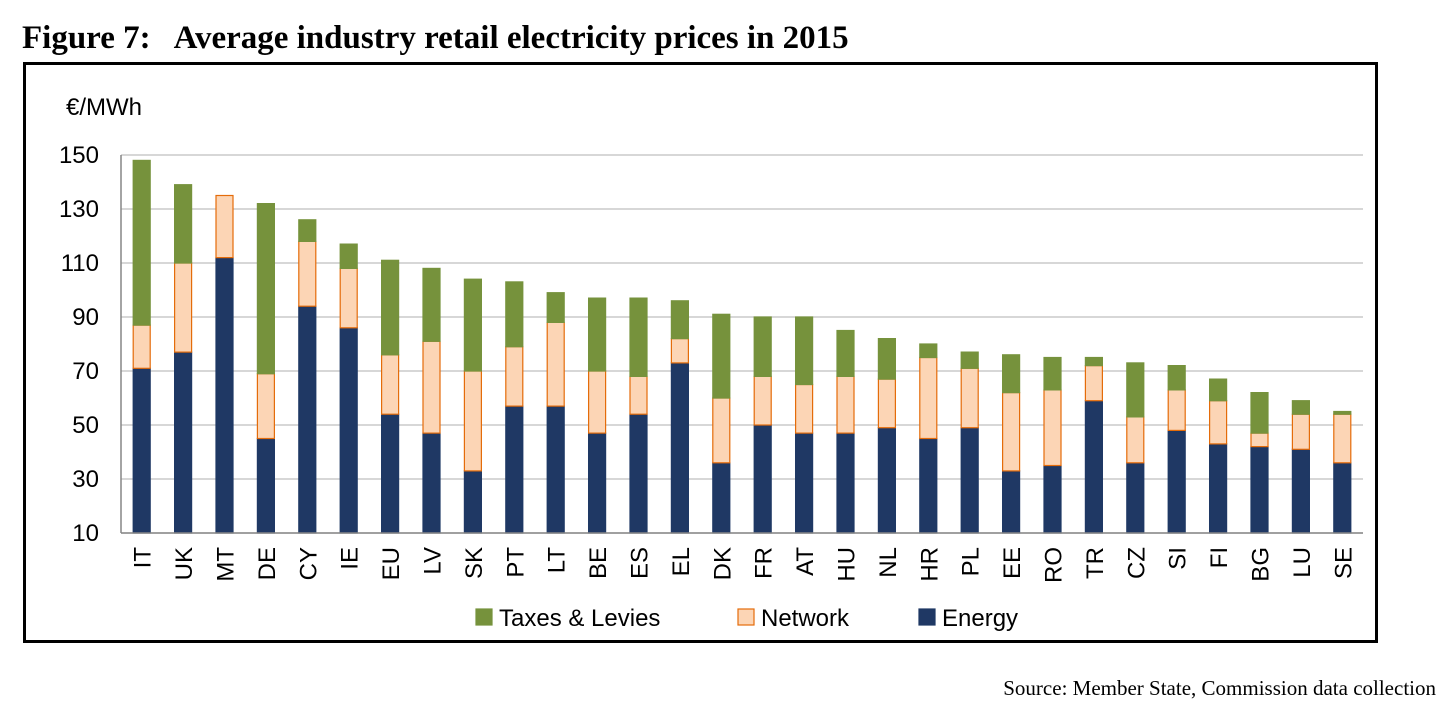 The width and height of the screenshot is (1448, 709). What do you see at coordinates (431, 387) in the screenshot?
I see `bar-network-lv` at bounding box center [431, 387].